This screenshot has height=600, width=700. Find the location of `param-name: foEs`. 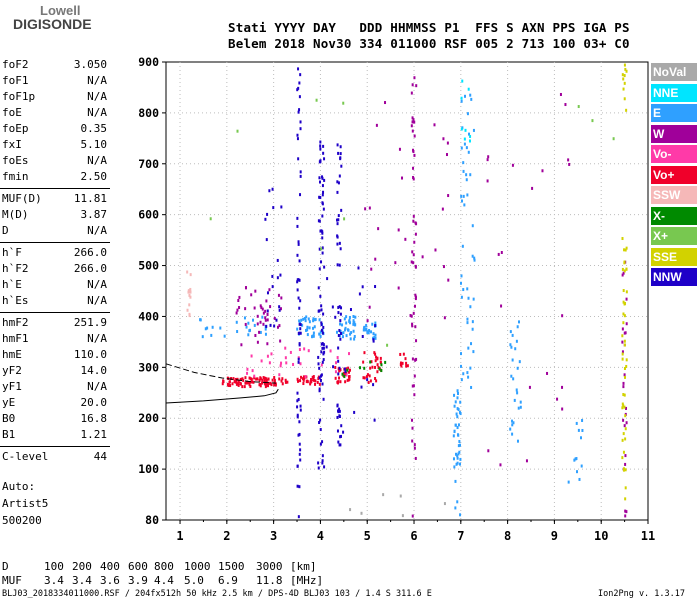

param-name: foEs is located at coordinates (15, 160).